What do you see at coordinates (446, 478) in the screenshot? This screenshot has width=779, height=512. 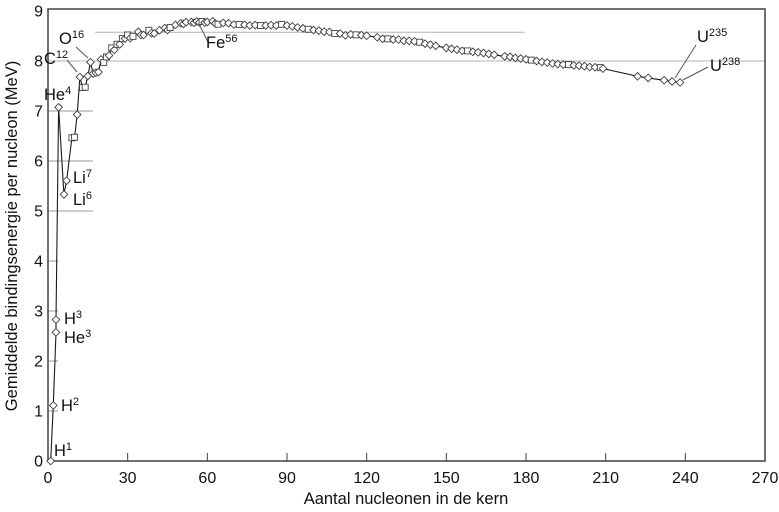 I see `x-tick-label: 150` at bounding box center [446, 478].